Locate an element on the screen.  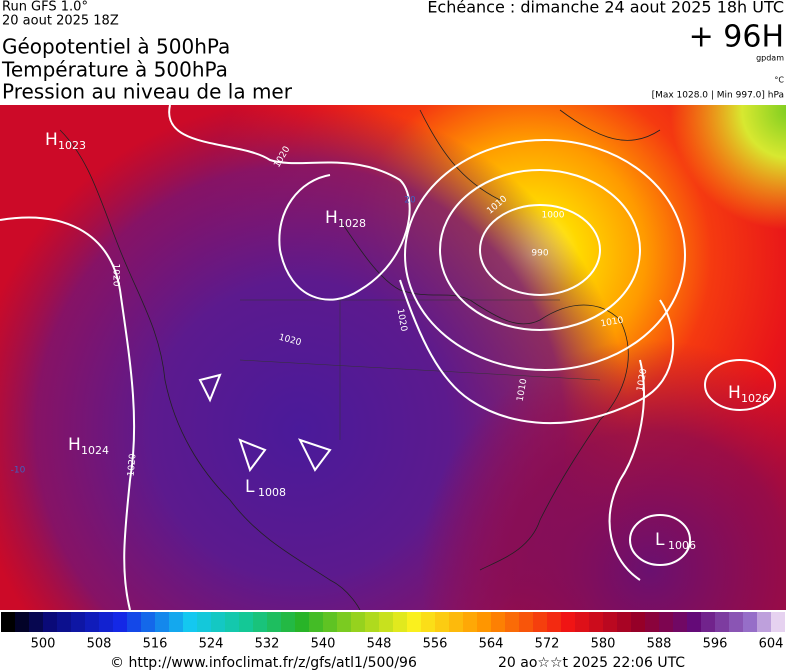
field-title: Température à 500hPa is located at coordinates (114, 70).